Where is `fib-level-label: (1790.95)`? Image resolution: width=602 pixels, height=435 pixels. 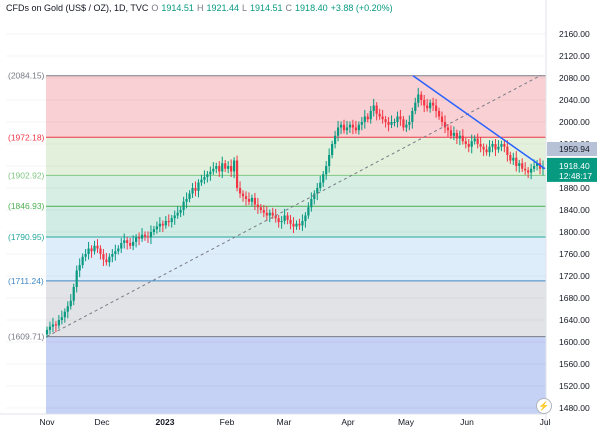
fib-level-label: (1790.95) is located at coordinates (26, 237).